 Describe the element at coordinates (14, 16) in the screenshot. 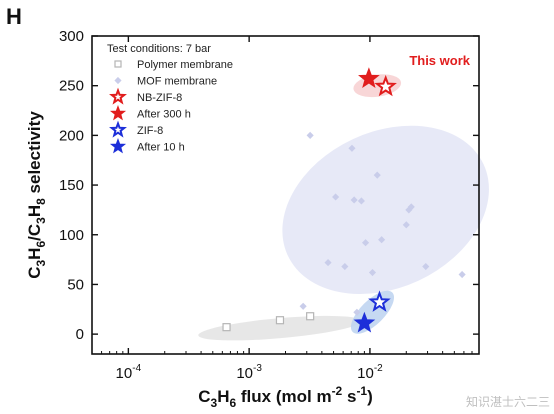

I see `panel-label: H` at that location.